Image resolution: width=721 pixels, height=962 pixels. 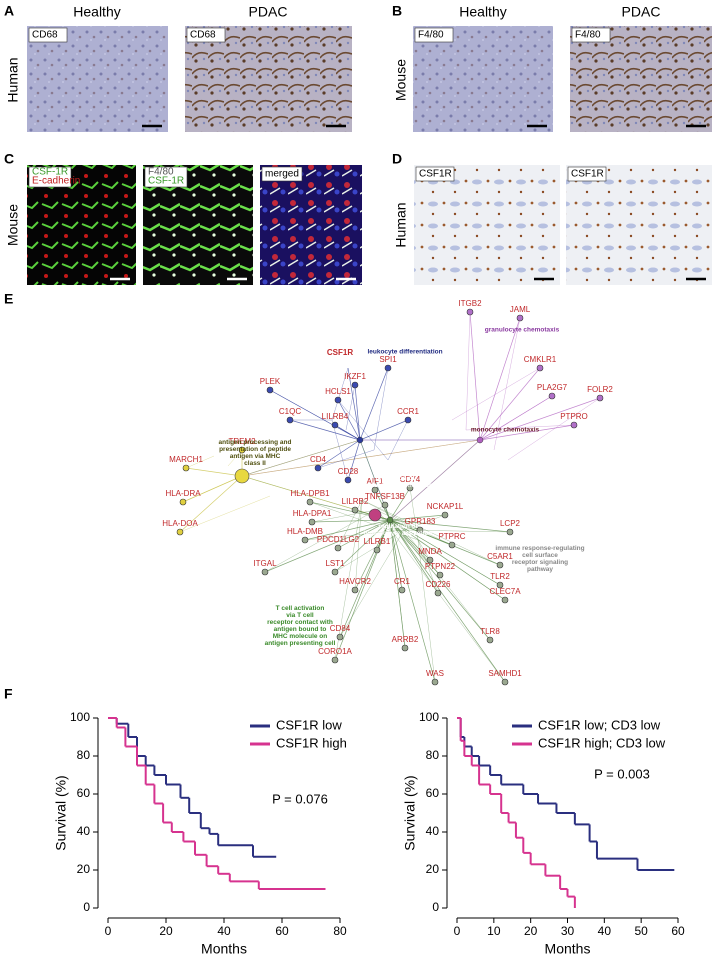 What do you see at coordinates (84, 831) in the screenshot?
I see `y-tick-label: 40` at bounding box center [84, 831].